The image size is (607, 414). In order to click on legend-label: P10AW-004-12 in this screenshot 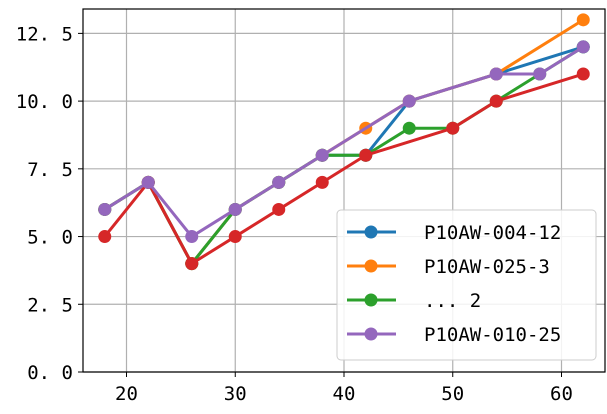, I will do `click(492, 233)`.